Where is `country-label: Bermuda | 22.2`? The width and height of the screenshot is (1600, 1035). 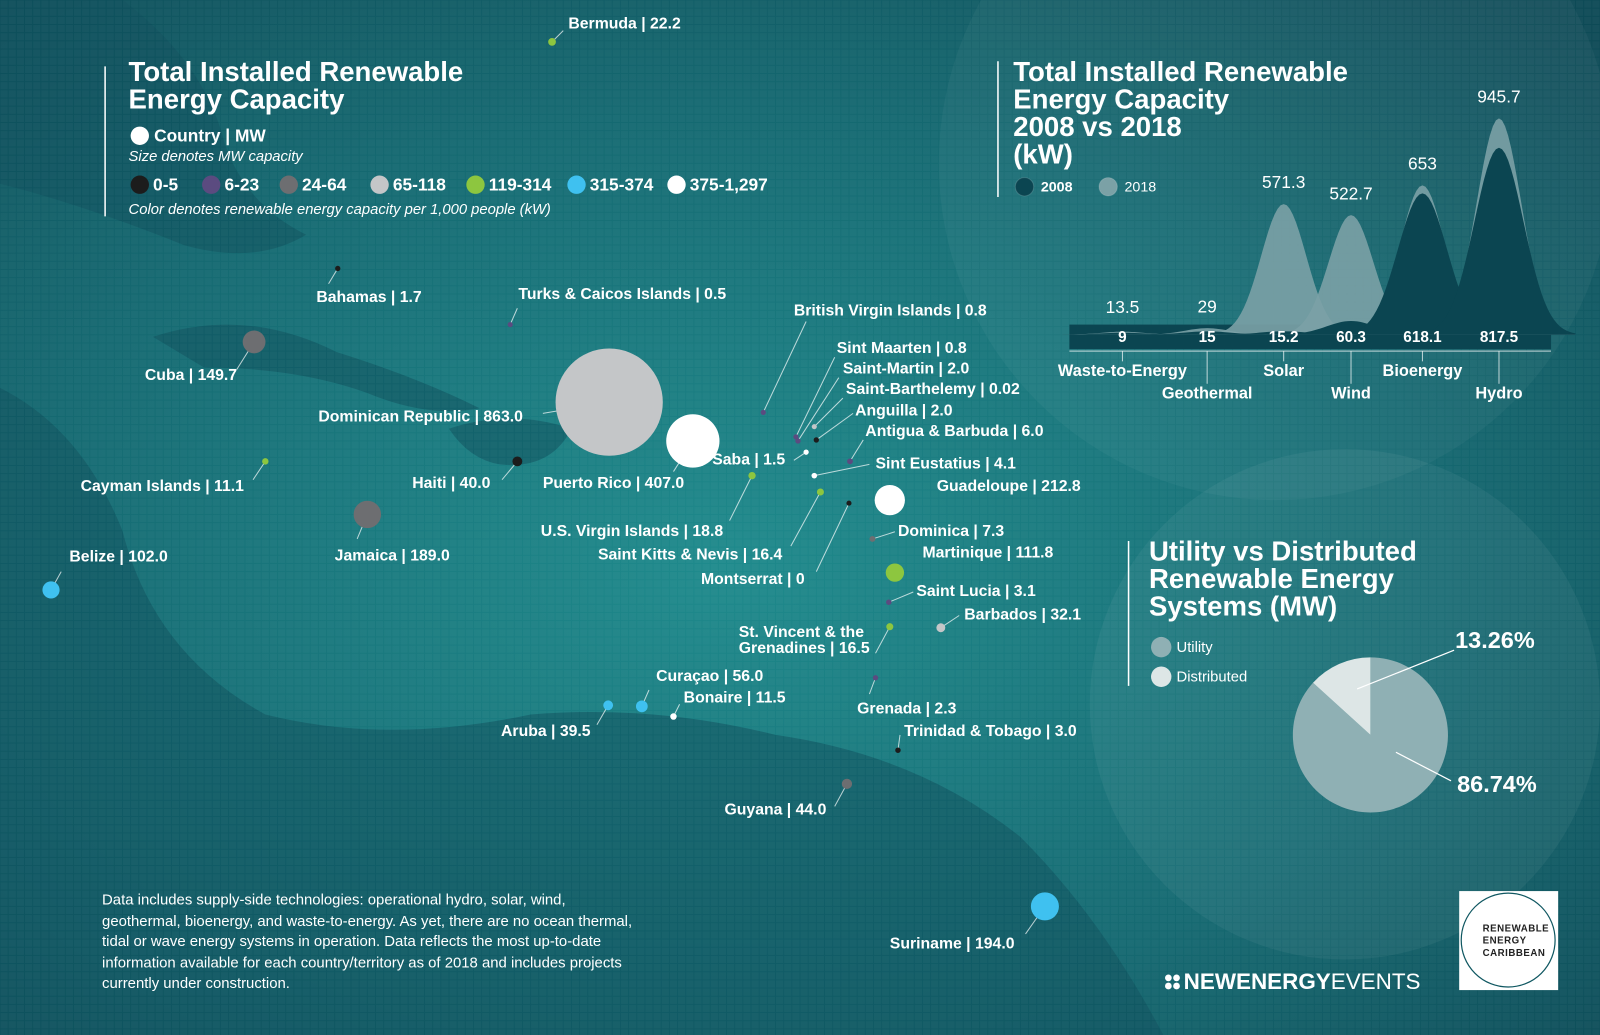 country-label: Bermuda | 22.2 is located at coordinates (624, 24).